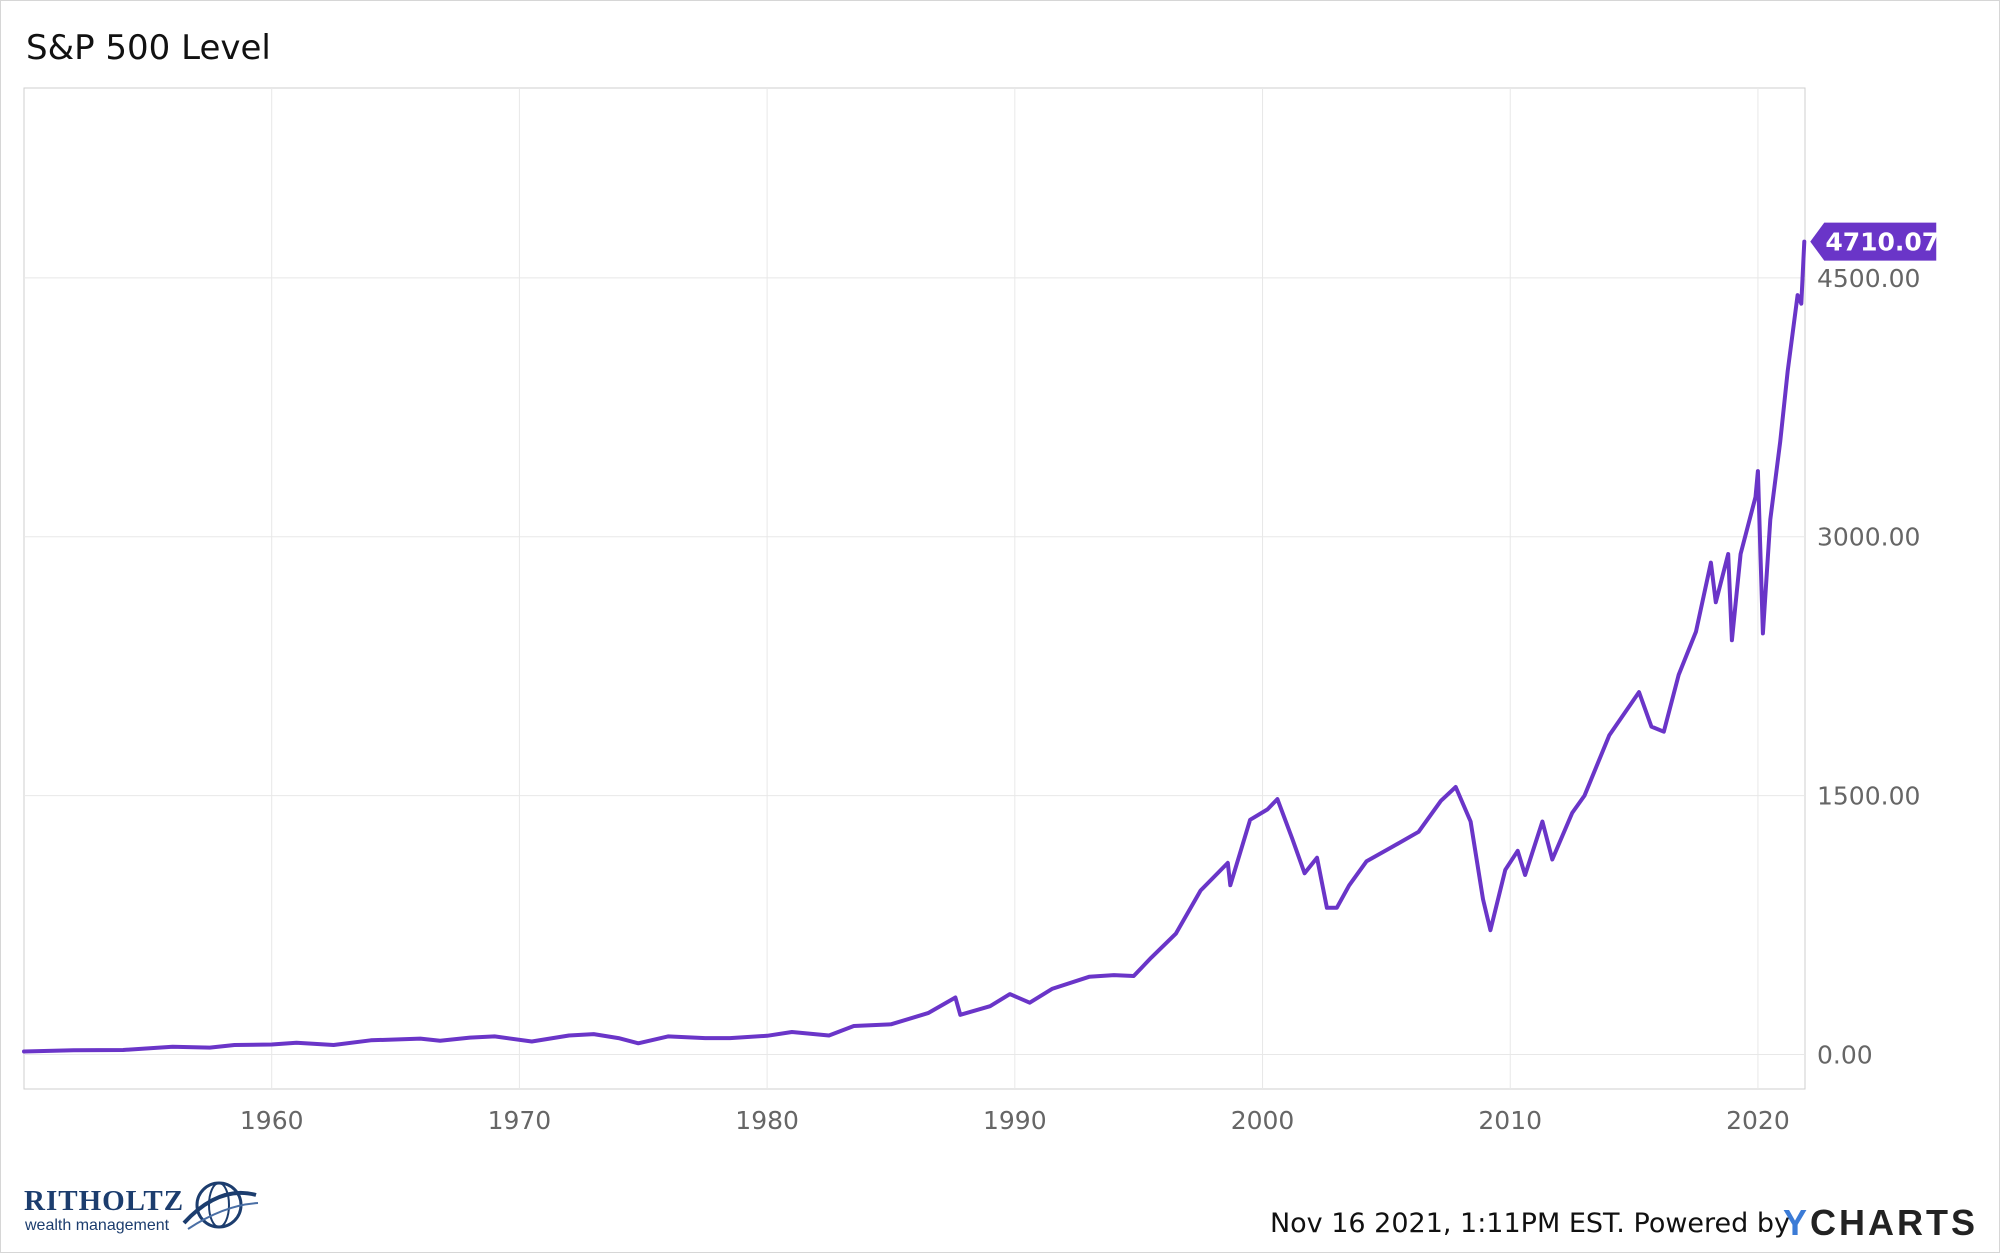 The width and height of the screenshot is (2000, 1253). What do you see at coordinates (1894, 1222) in the screenshot?
I see `ycharts-logo-text: CHARTS` at bounding box center [1894, 1222].